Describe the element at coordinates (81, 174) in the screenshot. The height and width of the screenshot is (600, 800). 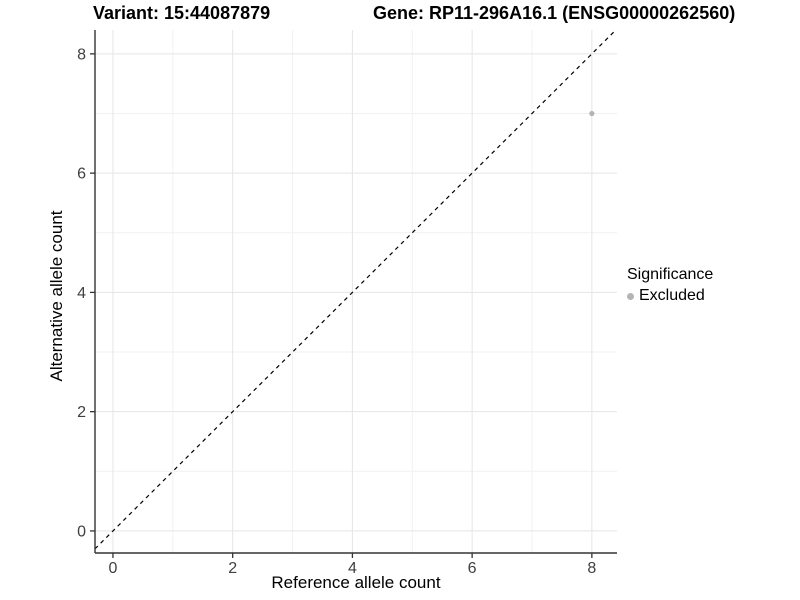
I see `y-tick-label: 6` at that location.